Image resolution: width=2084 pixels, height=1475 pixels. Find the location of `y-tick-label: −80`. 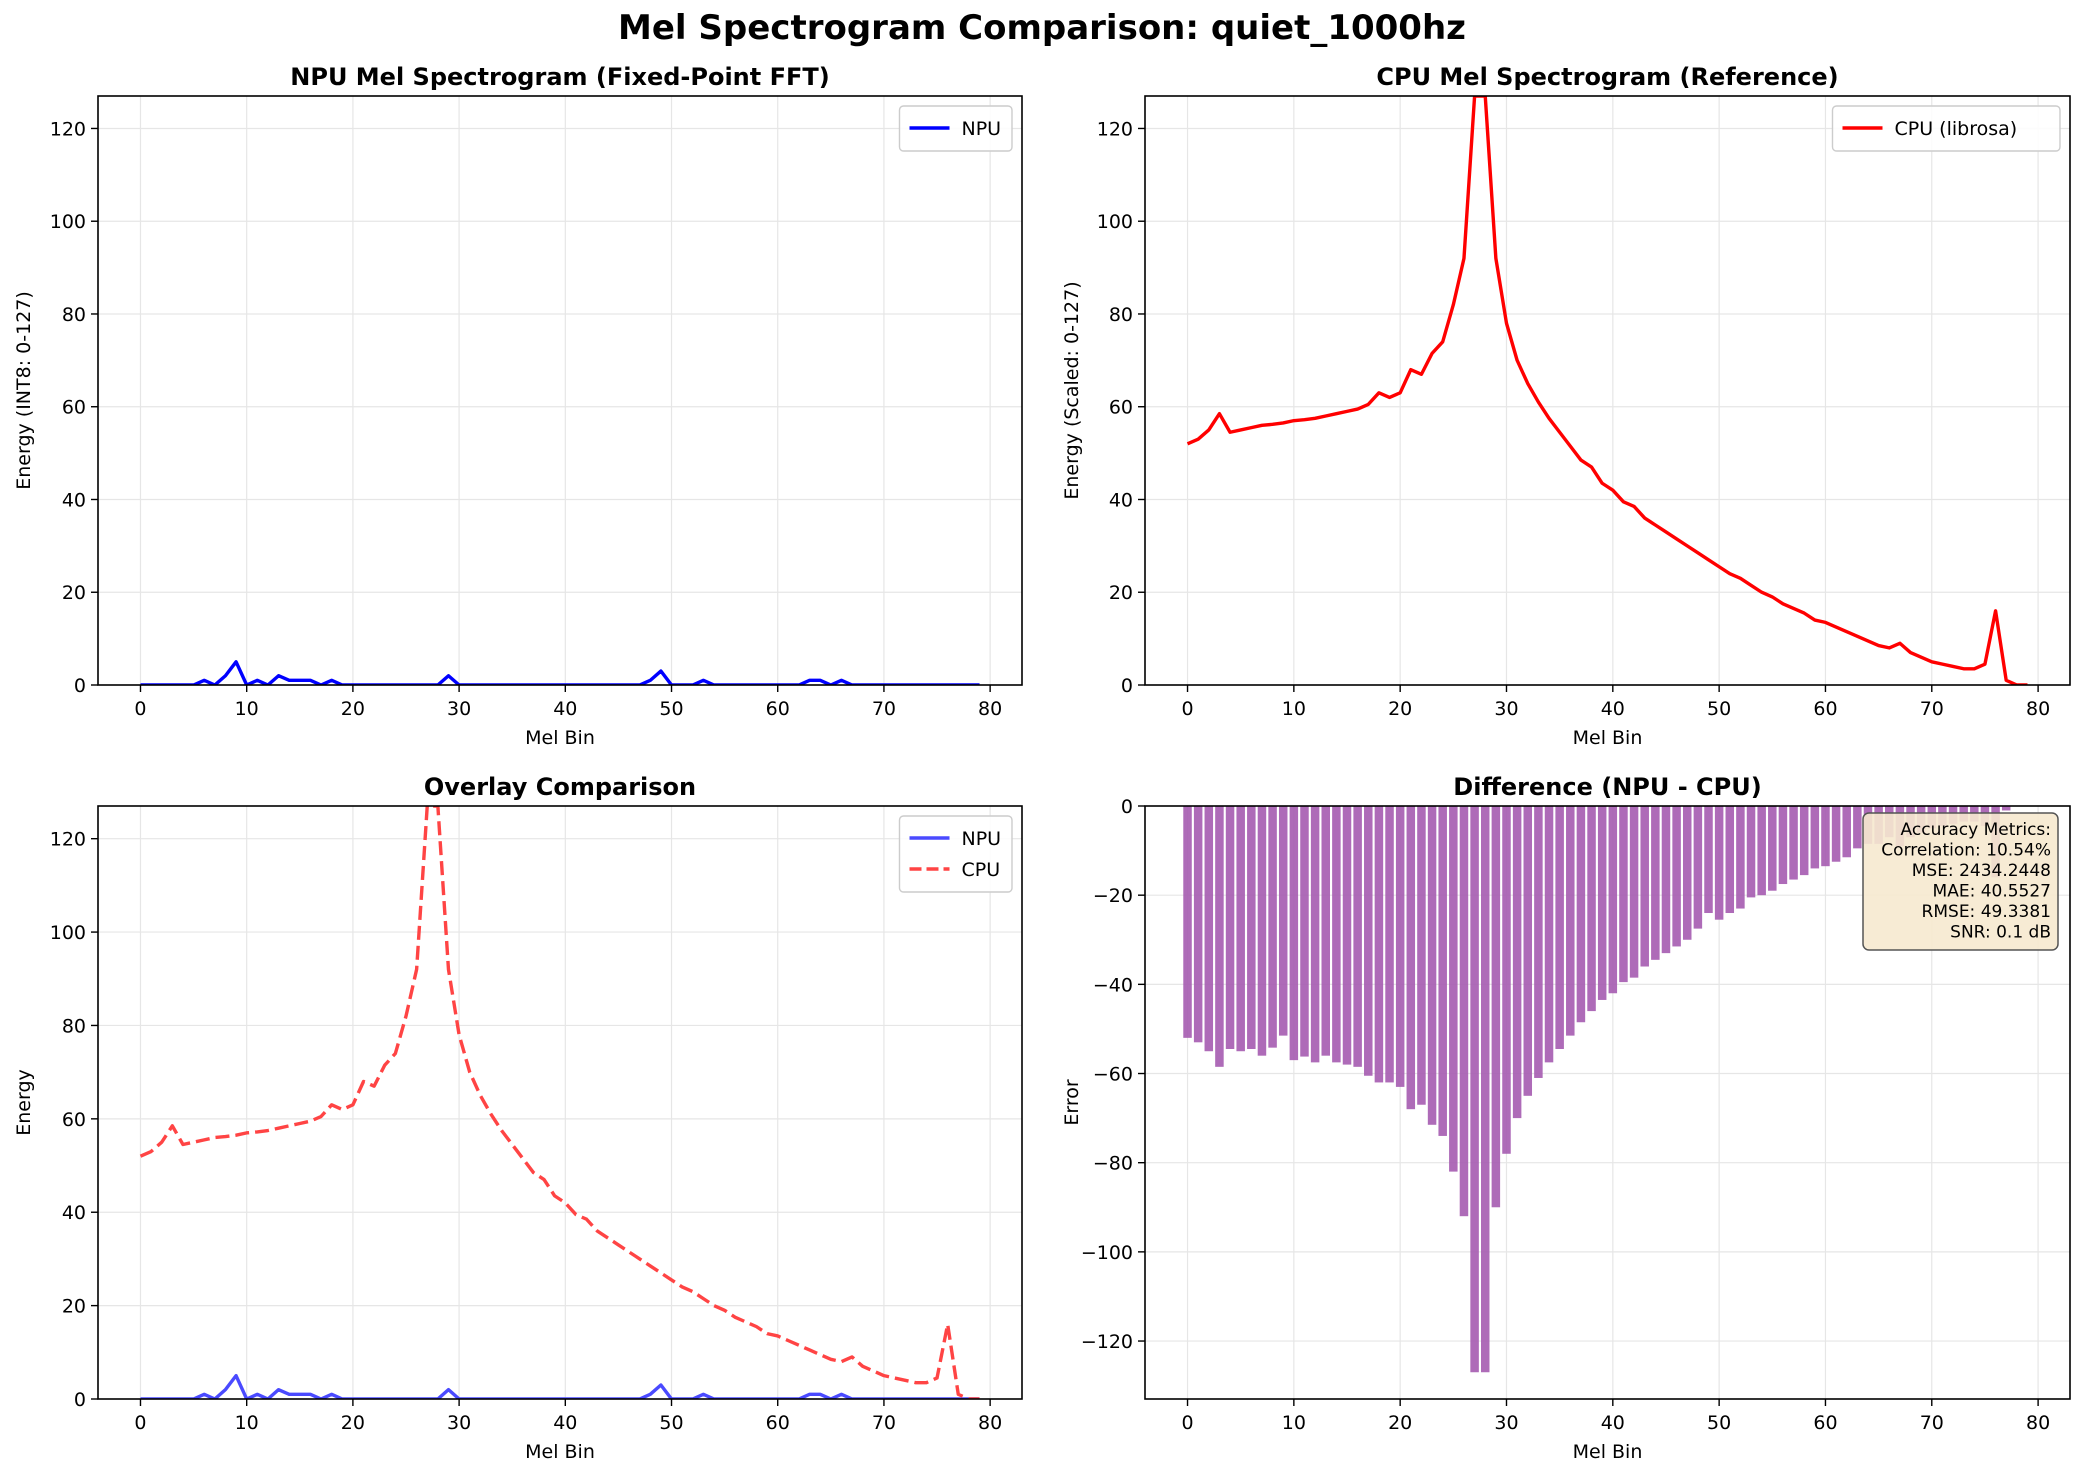

y-tick-label: −80 is located at coordinates (1113, 1164).